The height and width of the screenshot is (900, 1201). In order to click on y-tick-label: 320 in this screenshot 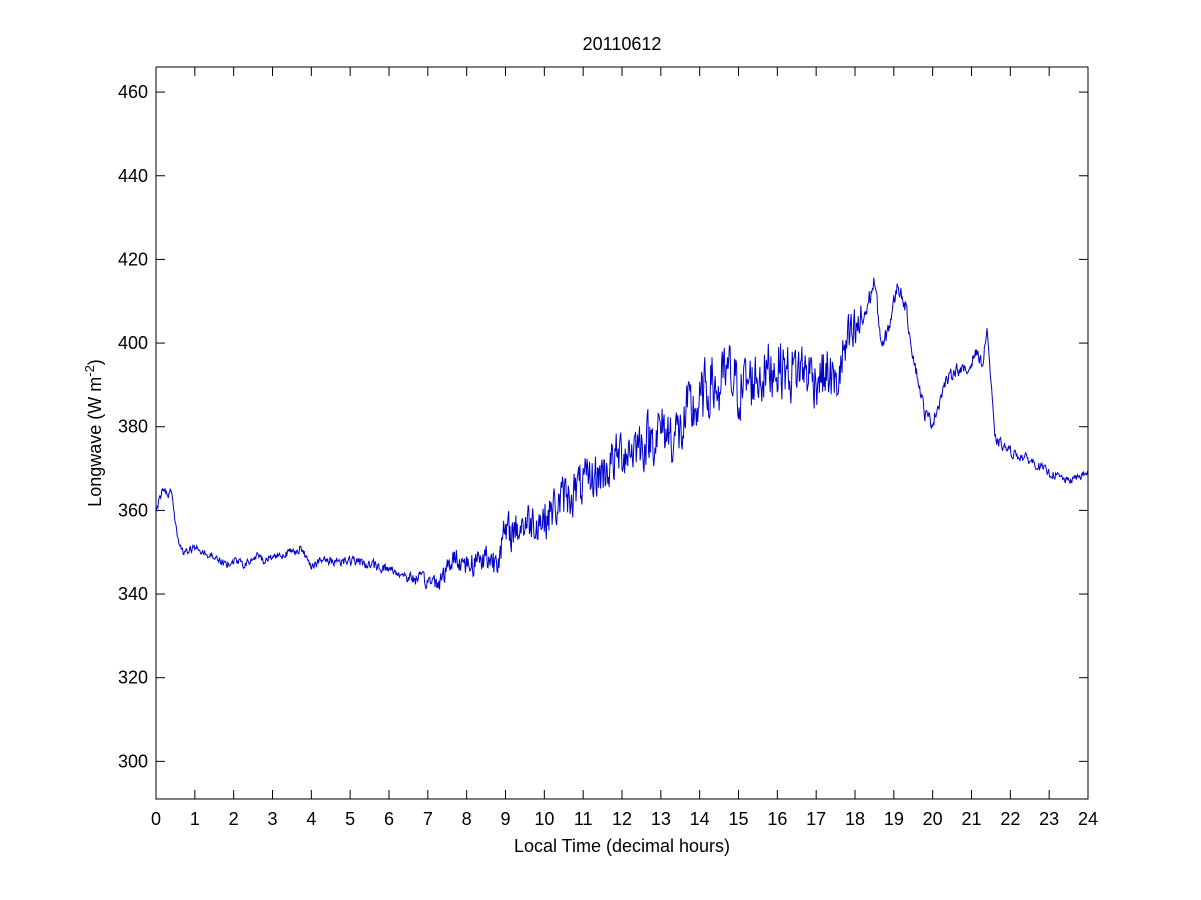, I will do `click(133, 678)`.